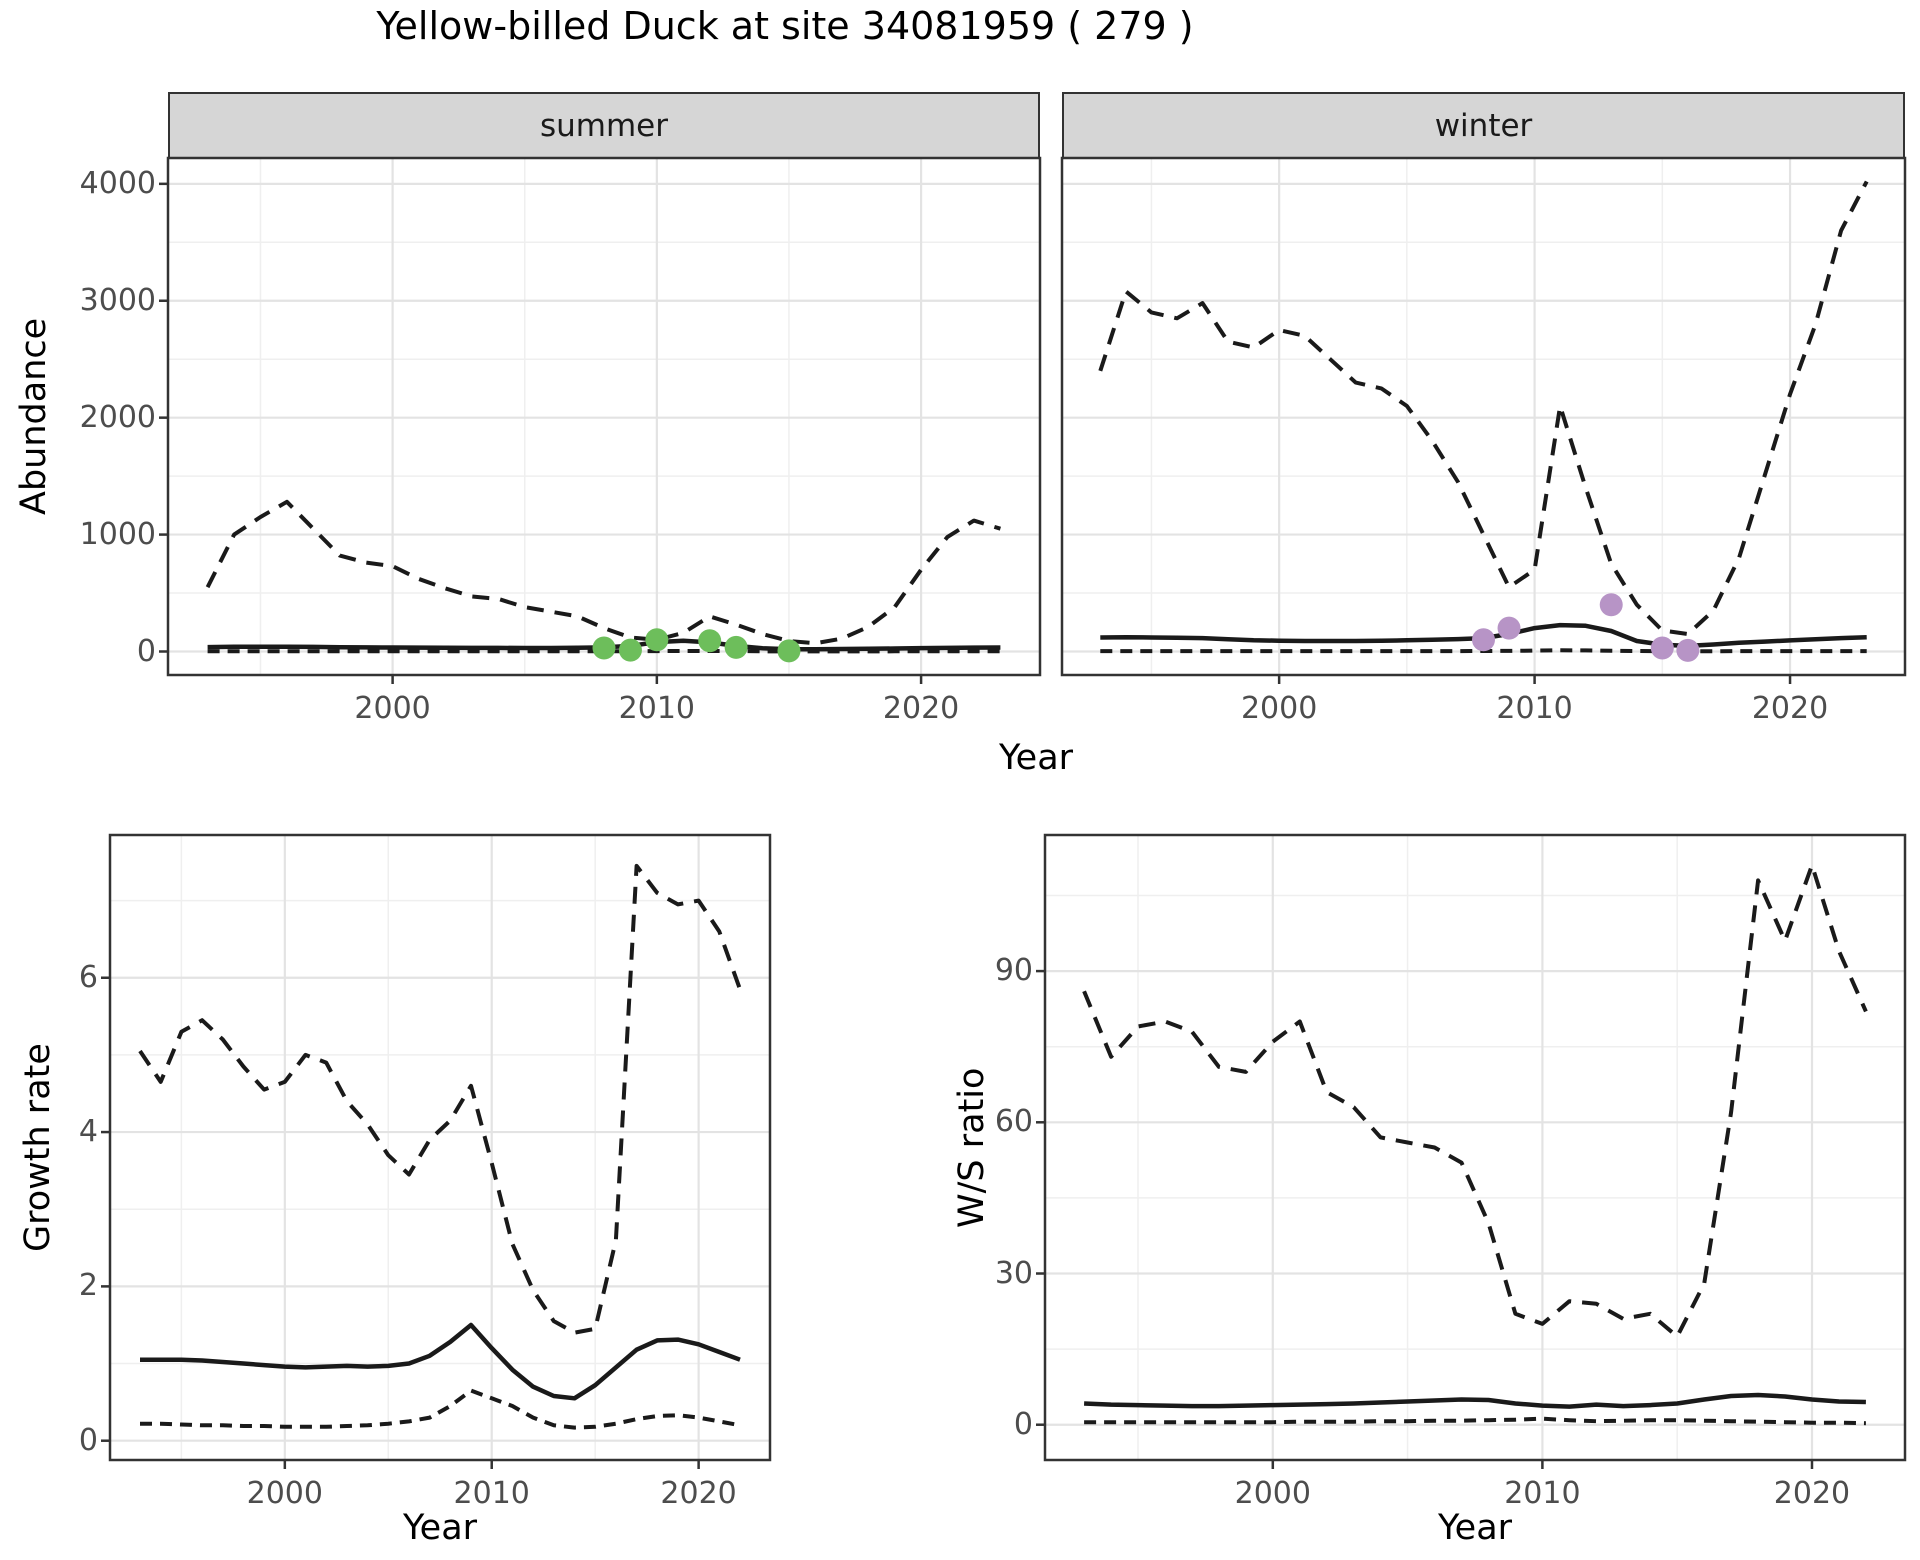 Image resolution: width=1920 pixels, height=1560 pixels. Describe the element at coordinates (1013, 971) in the screenshot. I see `y-tick-label: 90` at that location.